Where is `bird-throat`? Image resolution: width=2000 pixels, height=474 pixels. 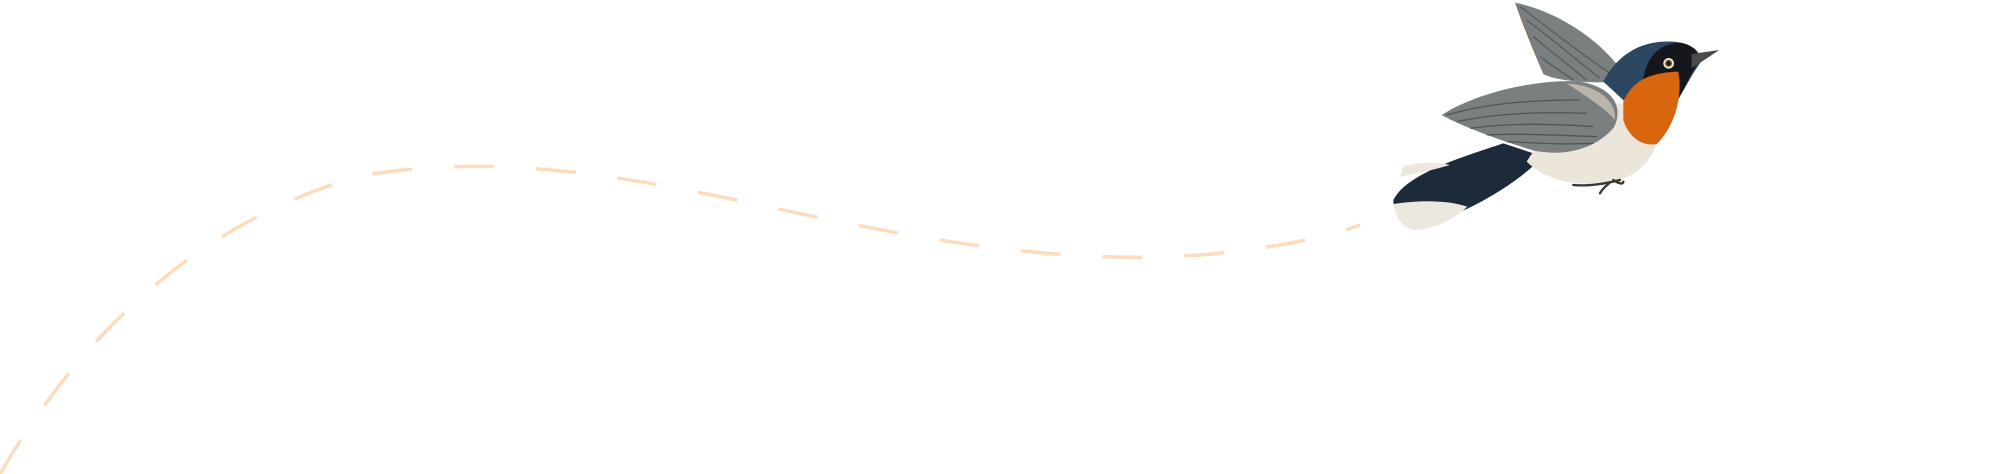 bird-throat is located at coordinates (1651, 108).